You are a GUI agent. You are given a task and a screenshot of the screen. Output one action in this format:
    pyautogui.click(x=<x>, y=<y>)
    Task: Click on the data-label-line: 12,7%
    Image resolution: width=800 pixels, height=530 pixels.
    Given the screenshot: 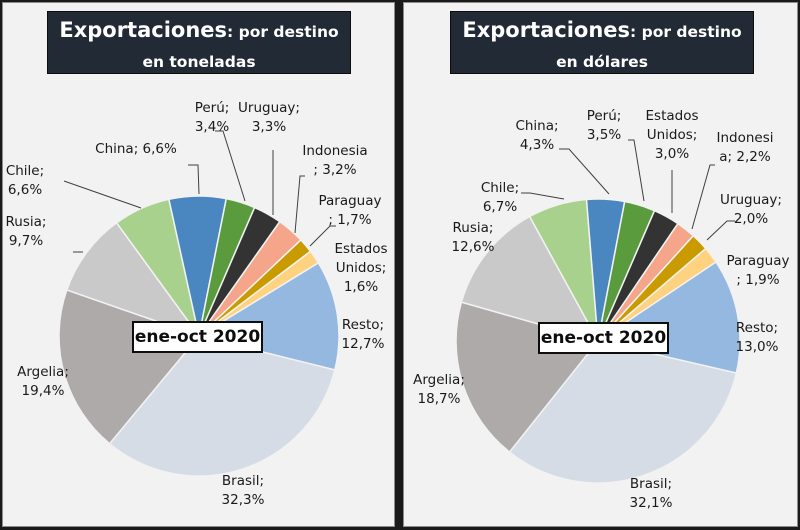 What is the action you would take?
    pyautogui.click(x=363, y=344)
    